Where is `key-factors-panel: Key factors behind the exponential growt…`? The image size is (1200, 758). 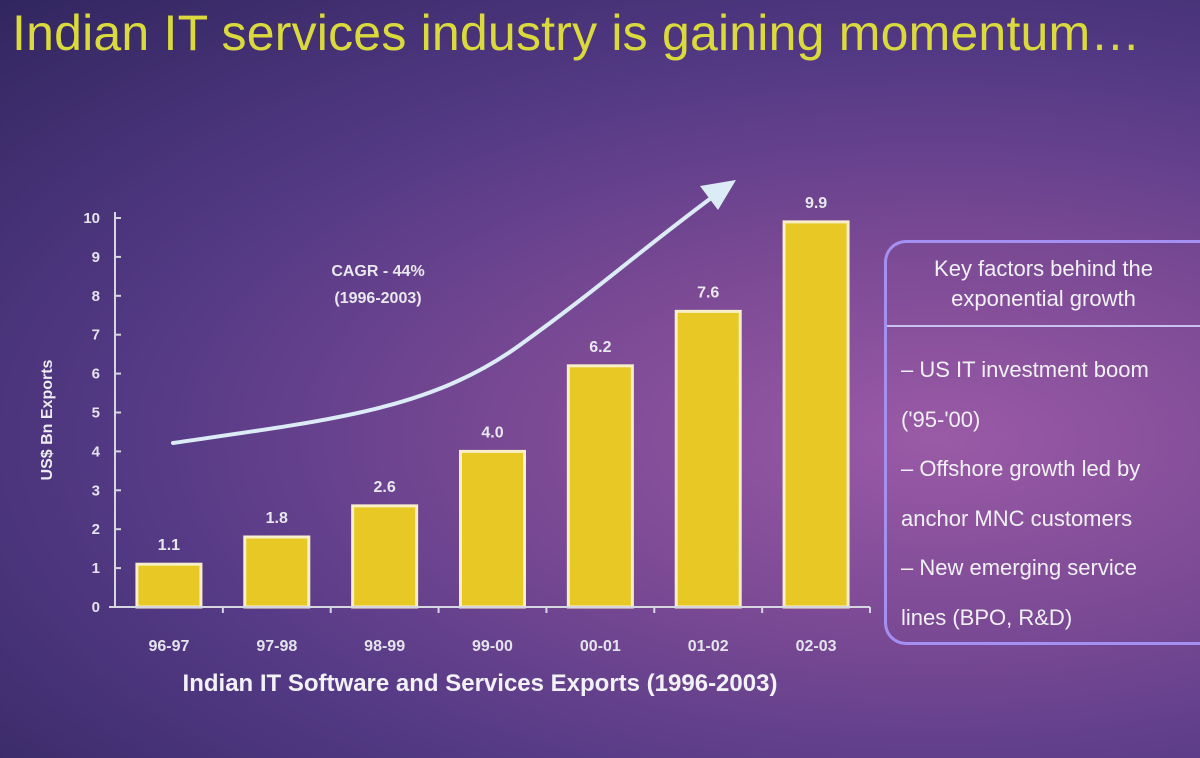 key-factors-panel: Key factors behind the exponential growt… is located at coordinates (1042, 442).